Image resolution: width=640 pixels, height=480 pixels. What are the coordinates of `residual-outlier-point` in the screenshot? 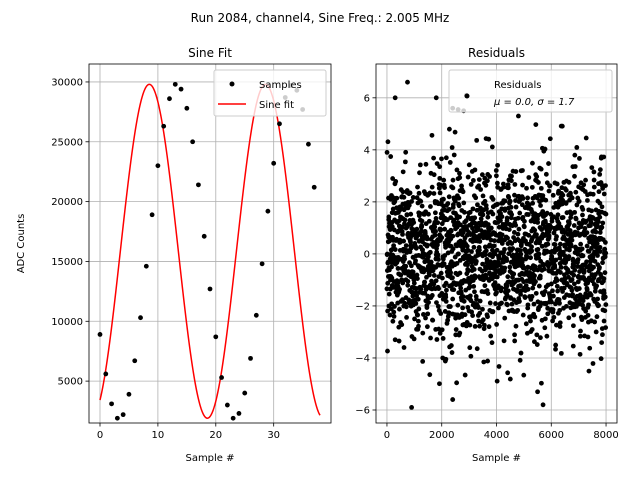 It's located at (436, 98).